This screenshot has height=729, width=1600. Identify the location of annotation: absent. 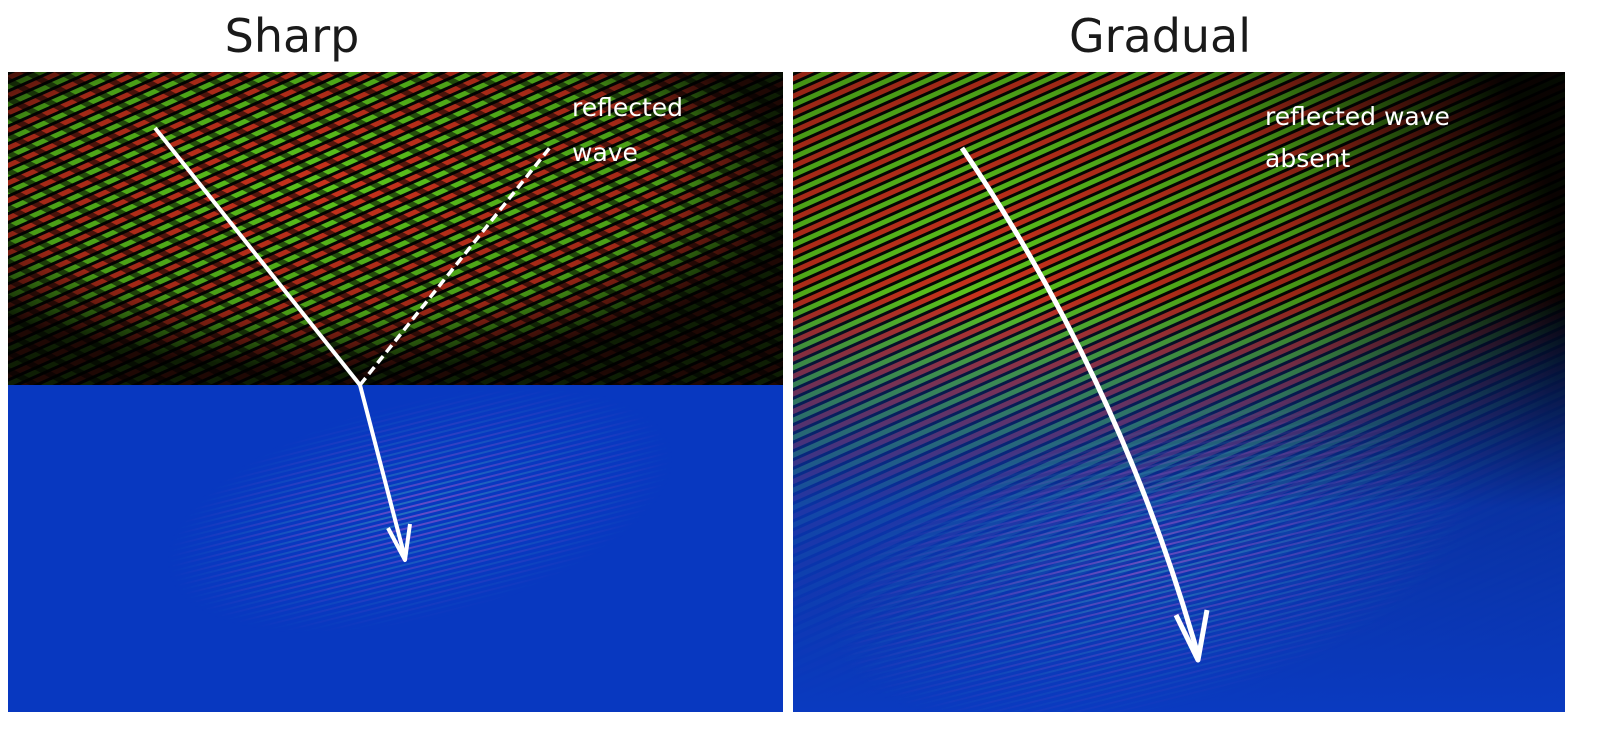
(1307, 158).